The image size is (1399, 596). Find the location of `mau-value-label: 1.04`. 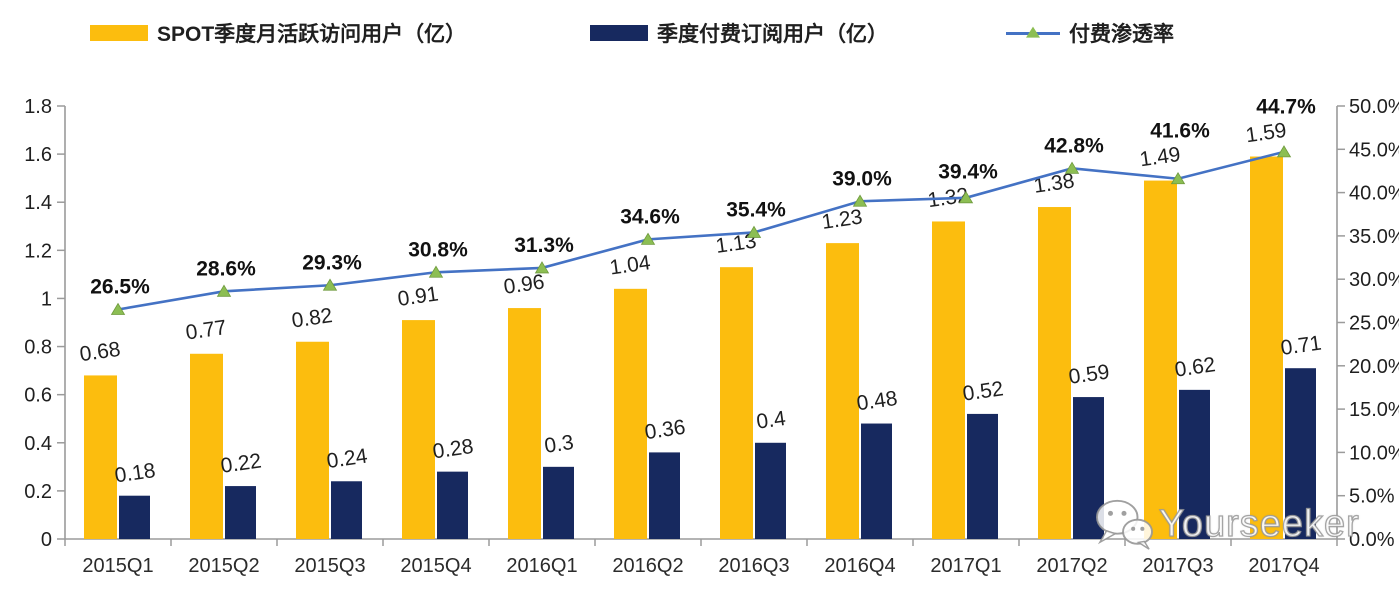

mau-value-label: 1.04 is located at coordinates (630, 265).